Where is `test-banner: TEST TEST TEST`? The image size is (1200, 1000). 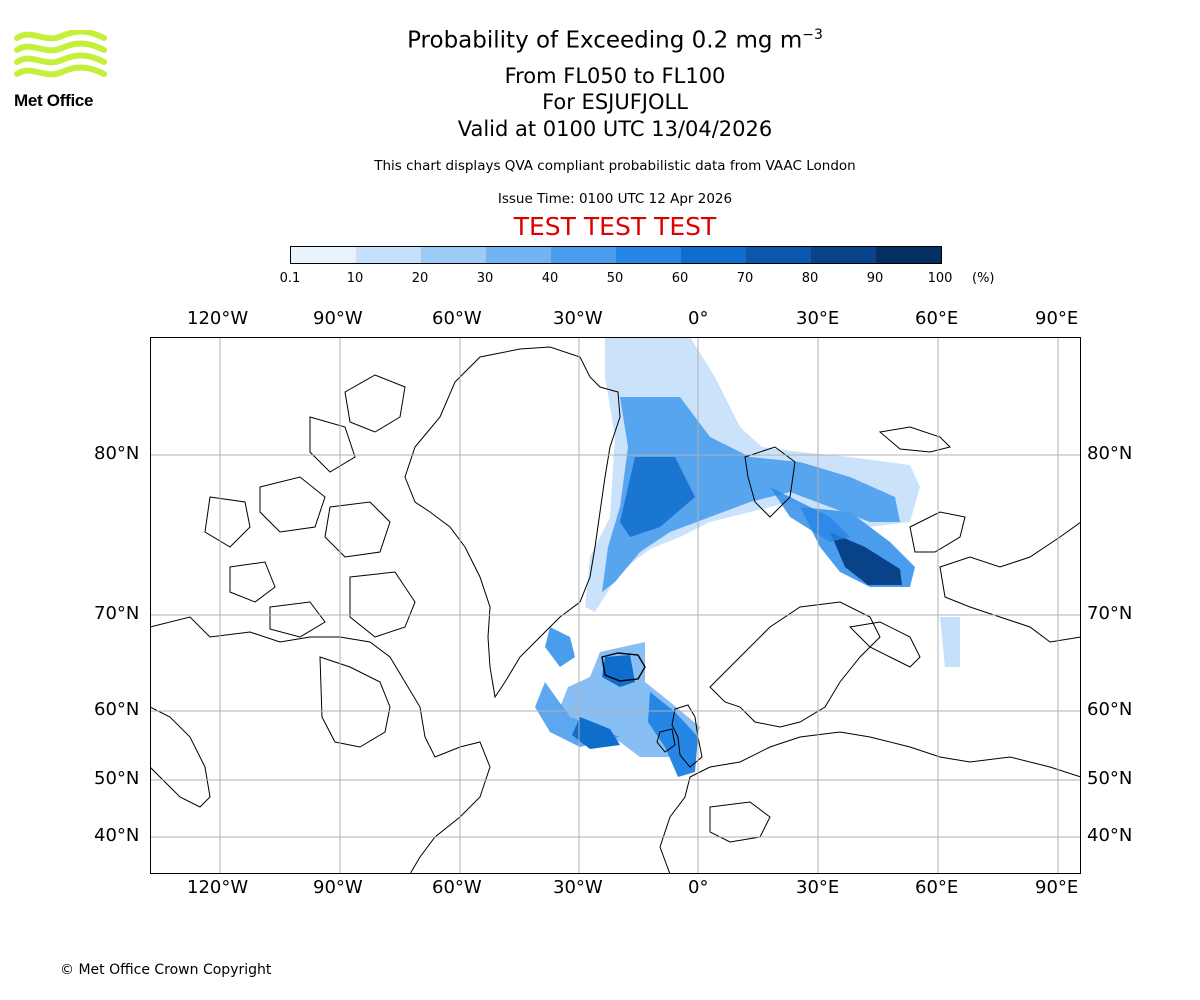 test-banner: TEST TEST TEST is located at coordinates (615, 226).